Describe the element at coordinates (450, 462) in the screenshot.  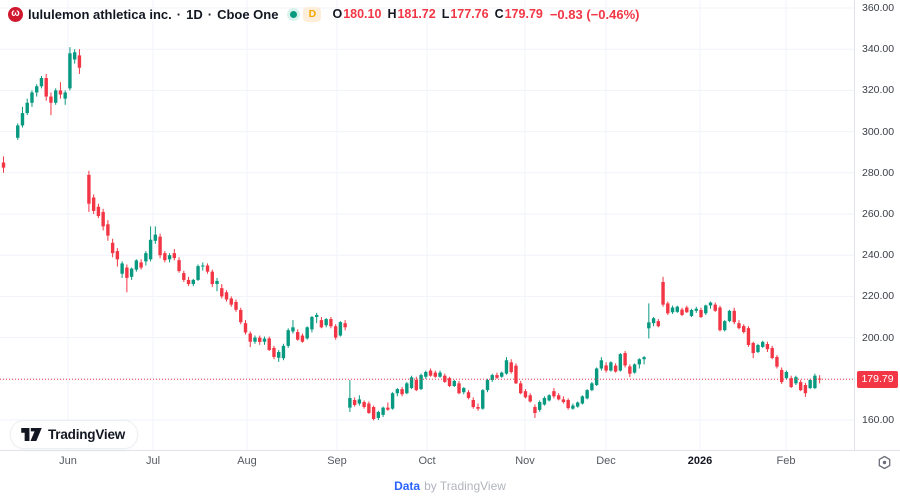
I see `time-axis: Jun Jul Aug Sep Oct Nov Dec 2026 Feb` at that location.